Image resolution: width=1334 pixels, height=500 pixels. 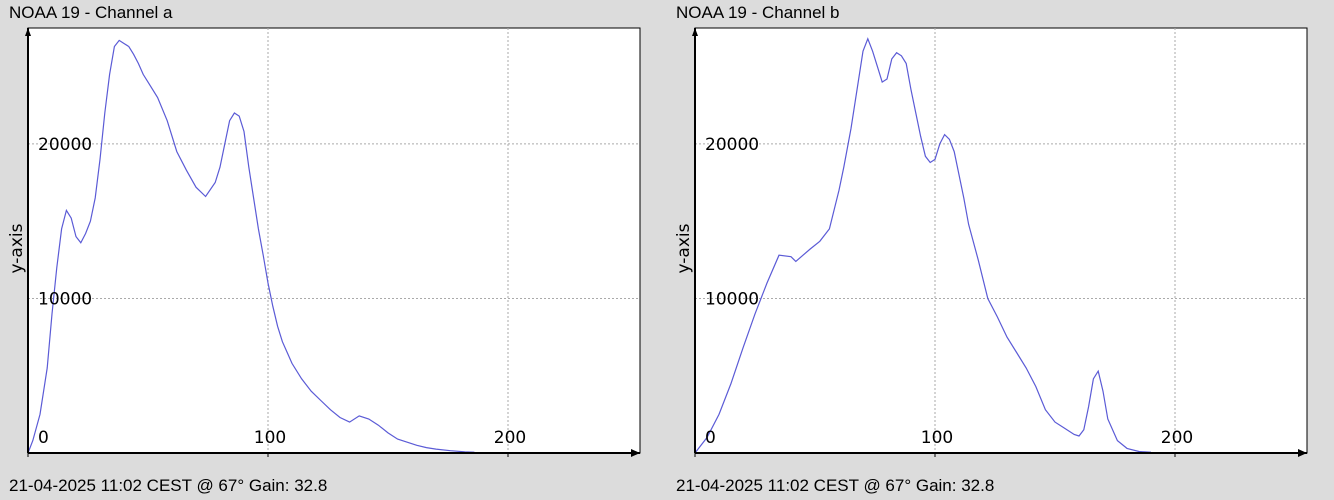 I want to click on chart-title-a: NOAA 19 - Channel a, so click(x=91, y=12).